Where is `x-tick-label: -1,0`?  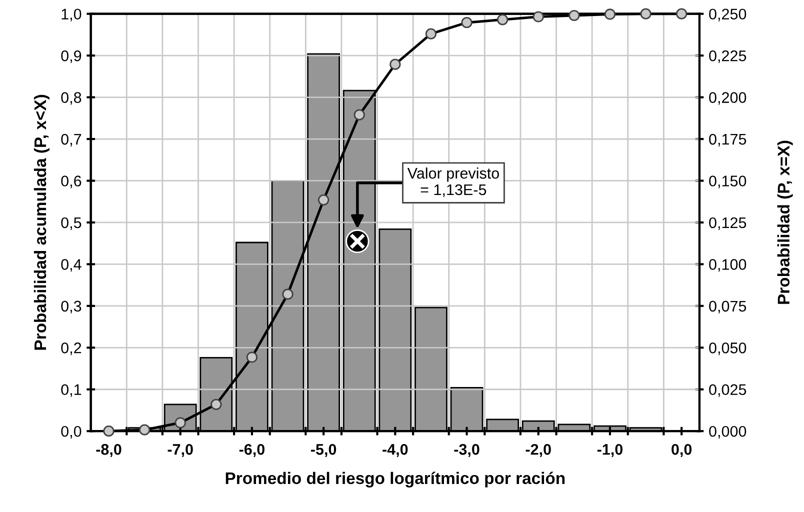
x-tick-label: -1,0 is located at coordinates (610, 451).